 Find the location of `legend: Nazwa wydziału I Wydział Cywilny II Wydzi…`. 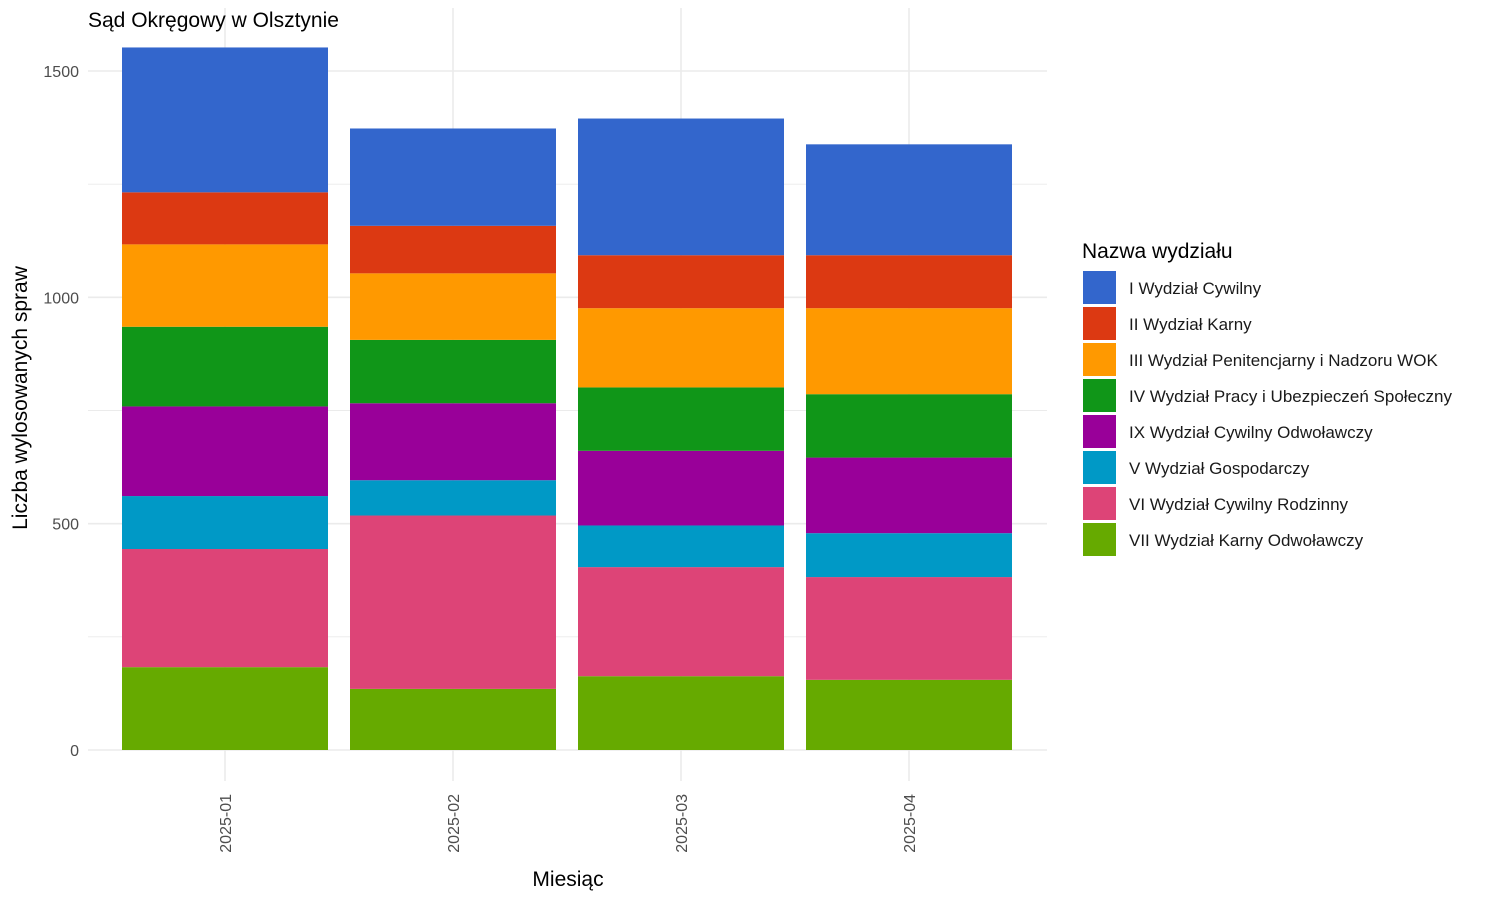

legend: Nazwa wydziału I Wydział Cywilny II Wydzi… is located at coordinates (1267, 398).